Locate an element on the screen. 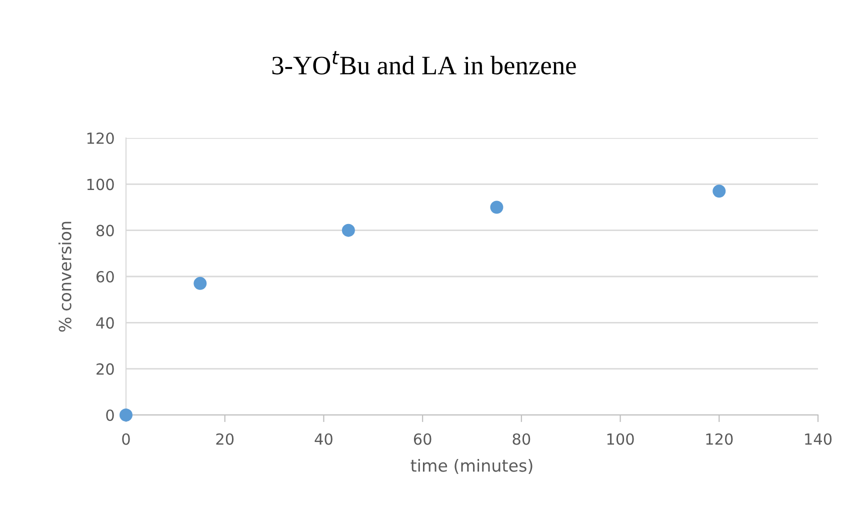  y-tick-label: 120 is located at coordinates (100, 138).